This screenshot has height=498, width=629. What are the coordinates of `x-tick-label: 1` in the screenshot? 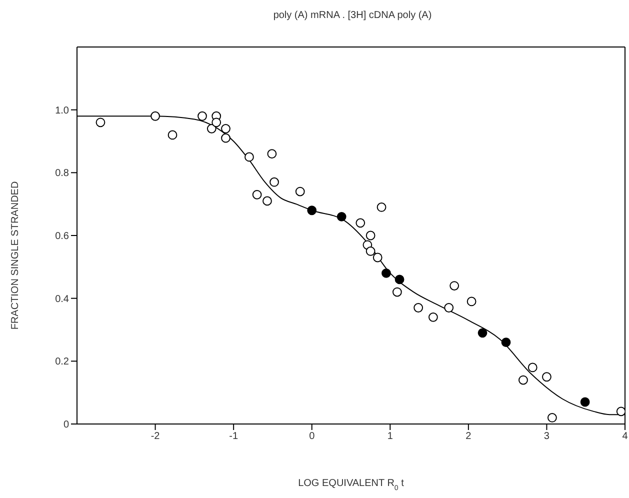 It's located at (390, 436).